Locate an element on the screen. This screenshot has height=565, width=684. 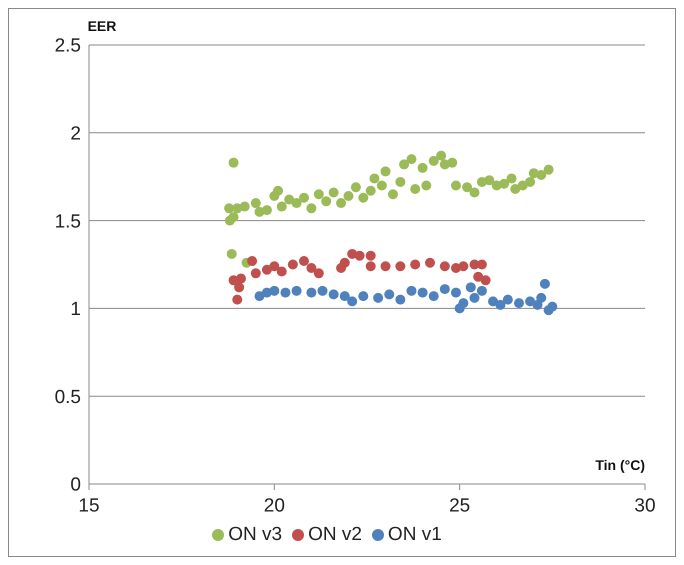
y-tick-label: 0.5 is located at coordinates (67, 397).